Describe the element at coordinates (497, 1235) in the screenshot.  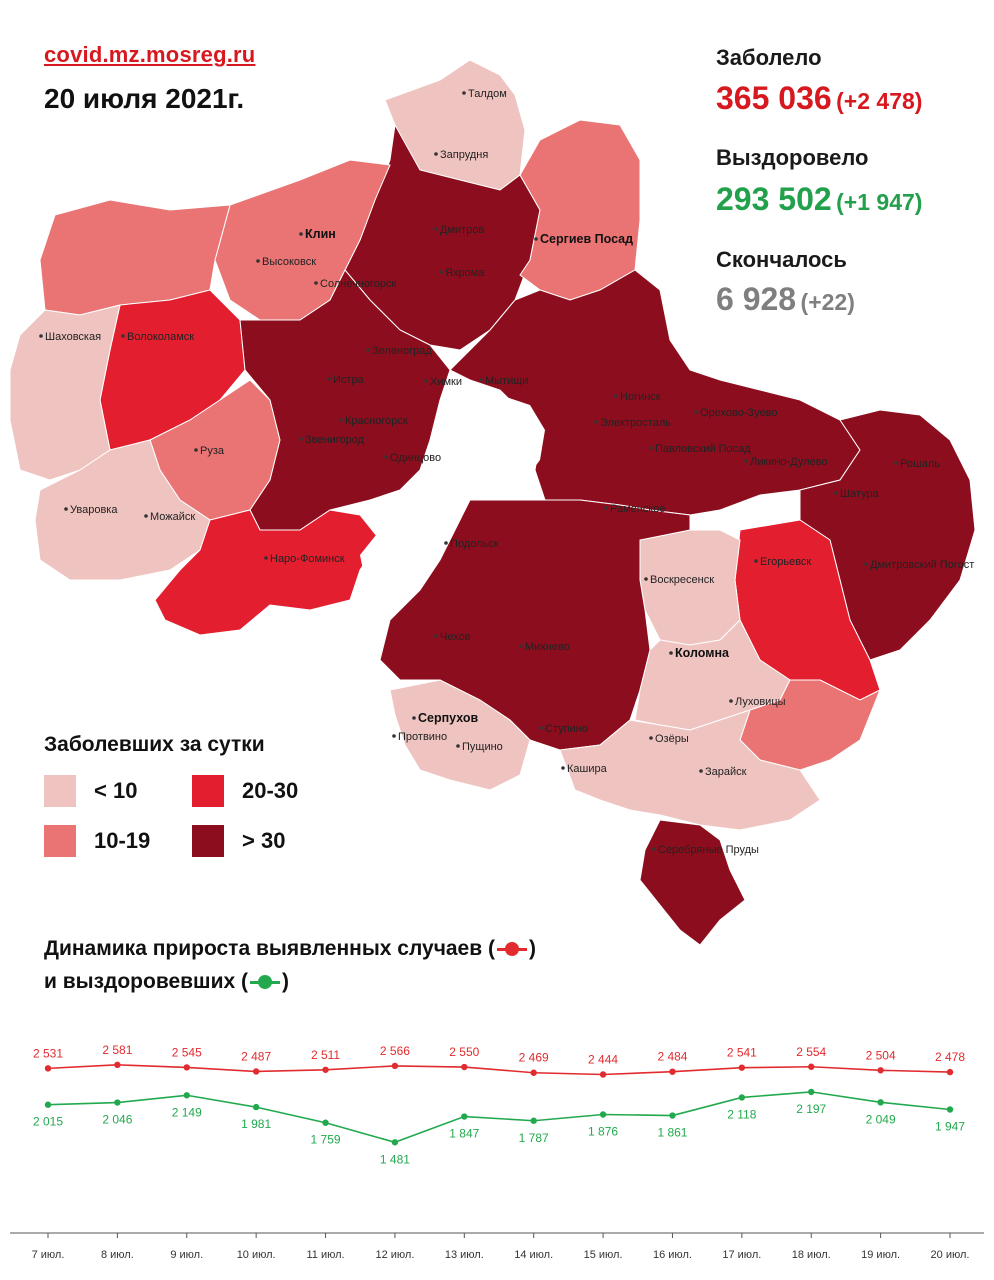
I see `chart-axis` at that location.